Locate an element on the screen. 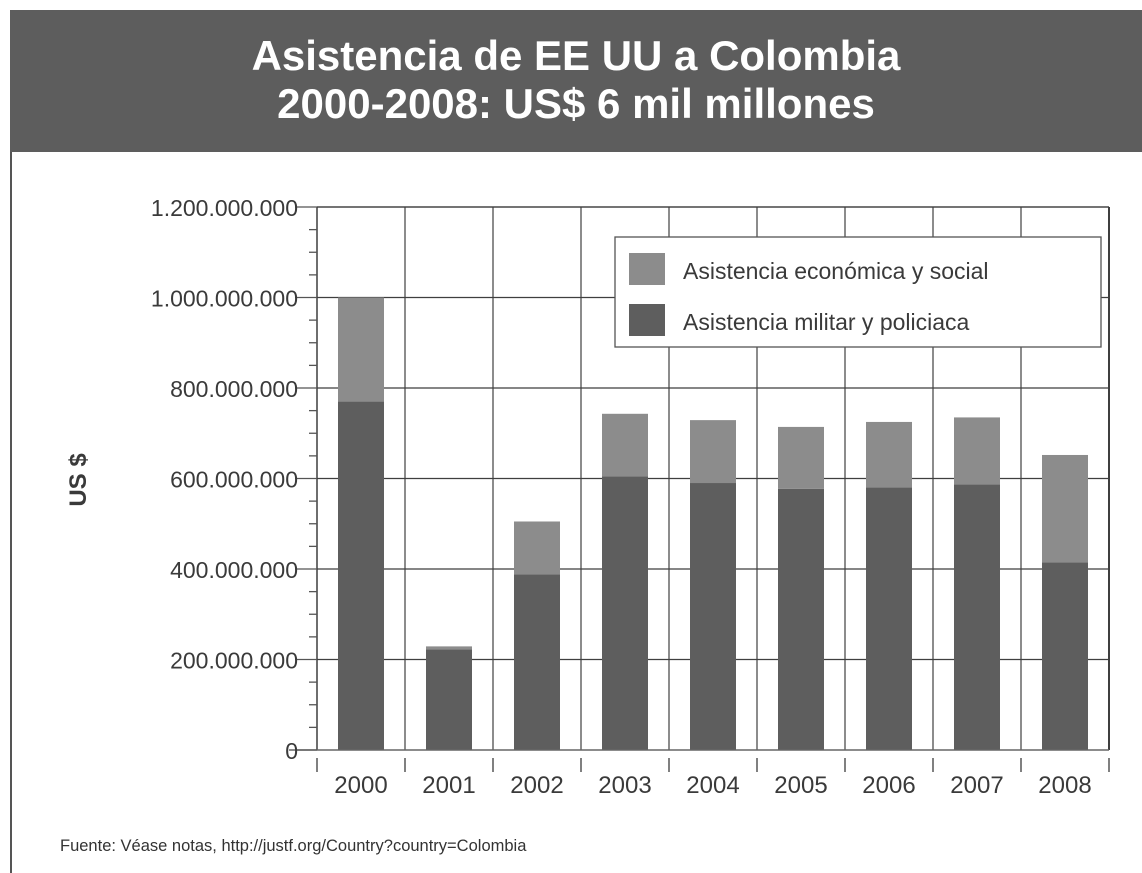 This screenshot has width=1142, height=873. x-tick-label: 2001 is located at coordinates (448, 785).